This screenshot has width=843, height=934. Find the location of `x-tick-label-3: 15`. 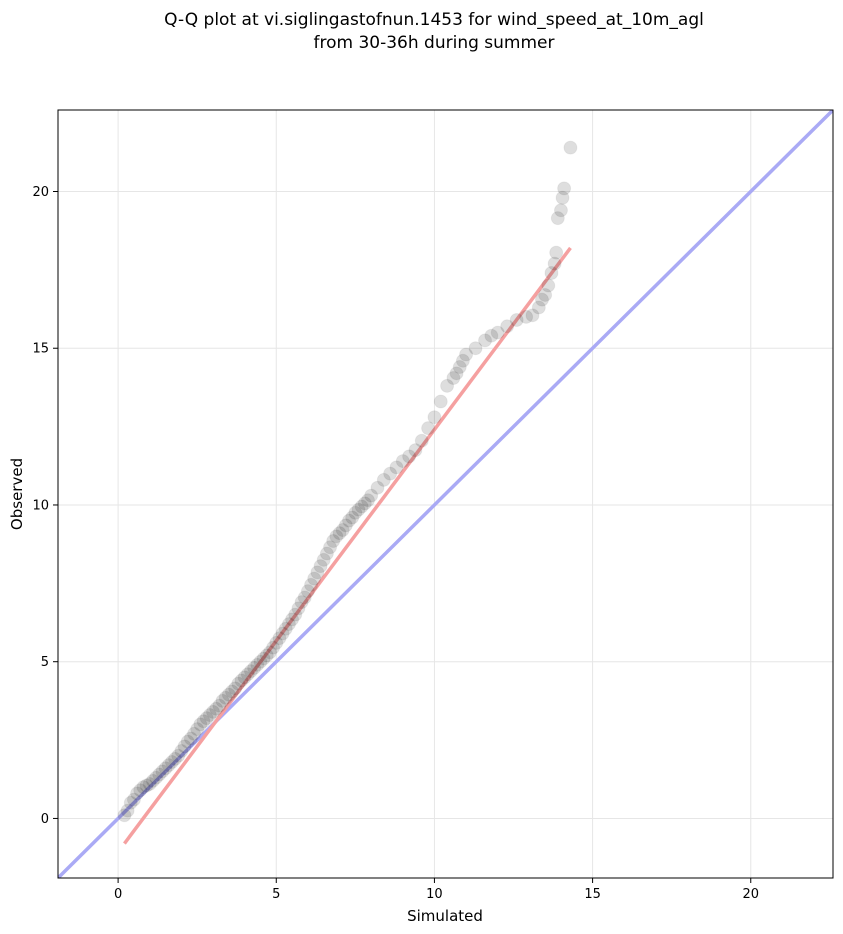

x-tick-label-3: 15 is located at coordinates (592, 894).